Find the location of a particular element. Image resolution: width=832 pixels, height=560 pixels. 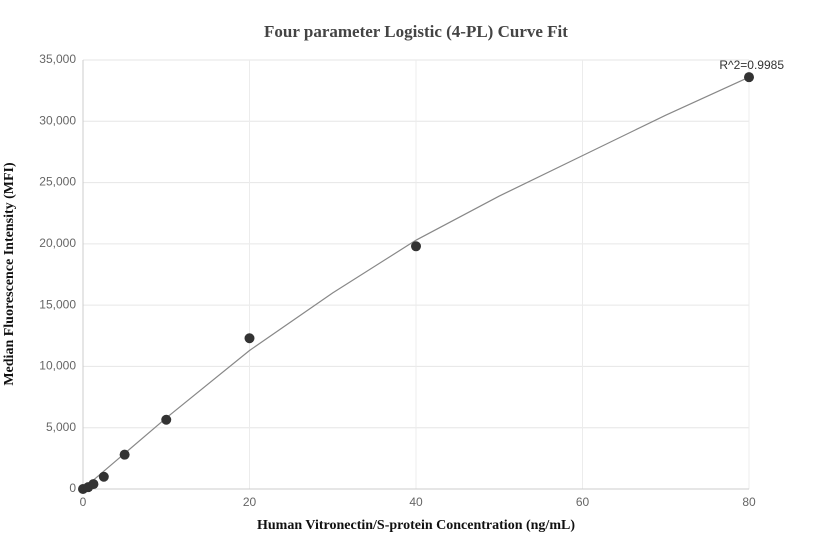

chart-title: Four parameter Logistic (4-PL) Curve Fit is located at coordinates (416, 31).